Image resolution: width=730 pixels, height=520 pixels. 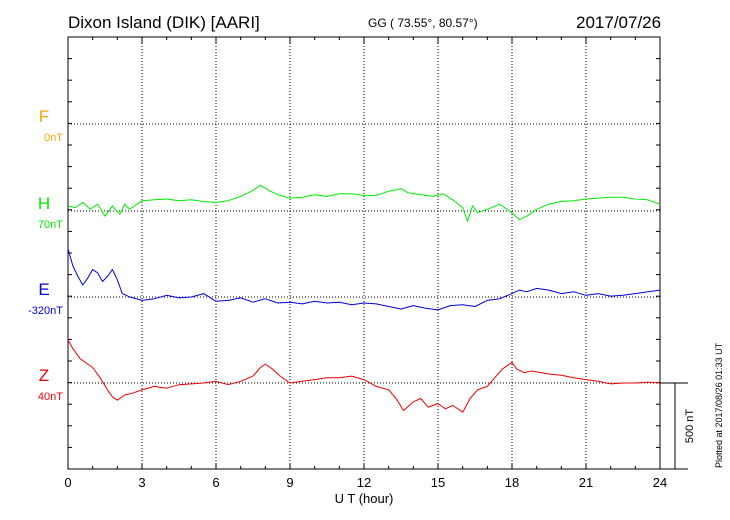 What do you see at coordinates (364, 376) in the screenshot?
I see `series-line-z` at bounding box center [364, 376].